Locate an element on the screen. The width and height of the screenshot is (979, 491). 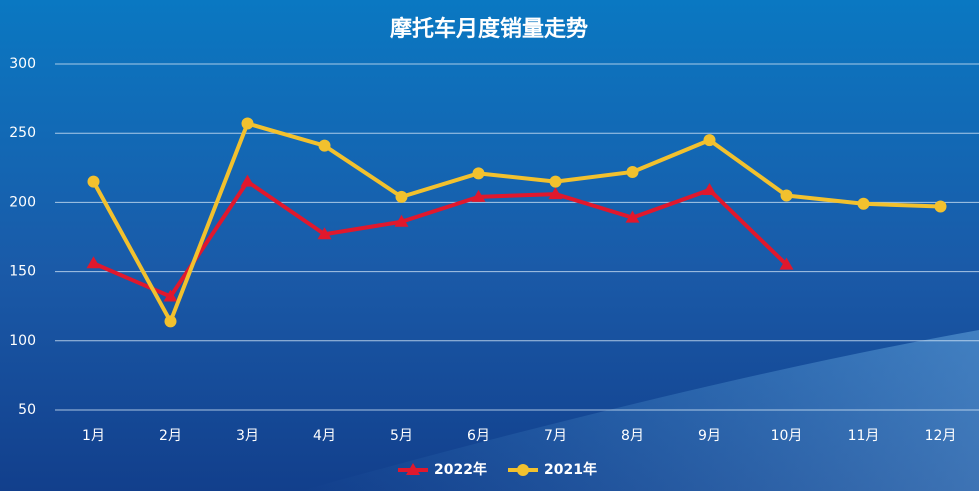
y-tick-label: 250 is located at coordinates (22, 133).